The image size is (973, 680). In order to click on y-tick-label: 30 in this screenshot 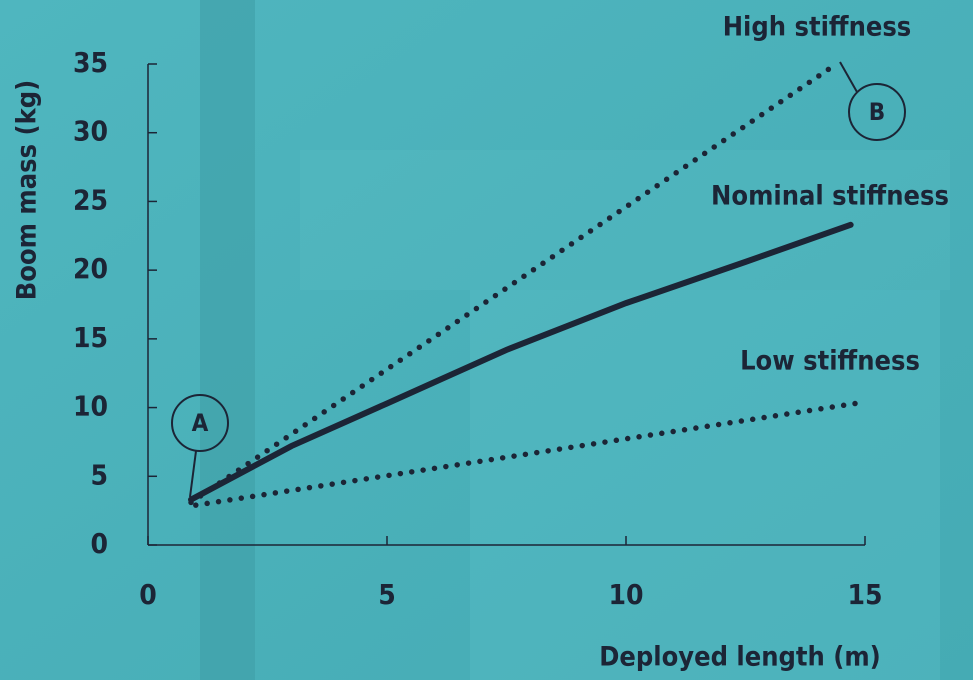, I will do `click(90, 131)`.